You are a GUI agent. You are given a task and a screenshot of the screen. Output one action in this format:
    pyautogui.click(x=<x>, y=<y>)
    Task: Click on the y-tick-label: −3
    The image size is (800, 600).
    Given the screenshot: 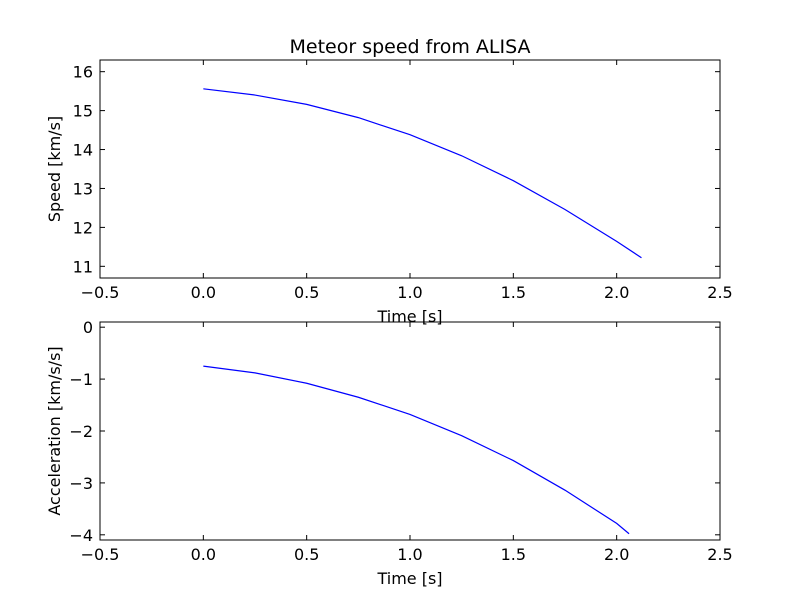 What is the action you would take?
    pyautogui.click(x=81, y=483)
    